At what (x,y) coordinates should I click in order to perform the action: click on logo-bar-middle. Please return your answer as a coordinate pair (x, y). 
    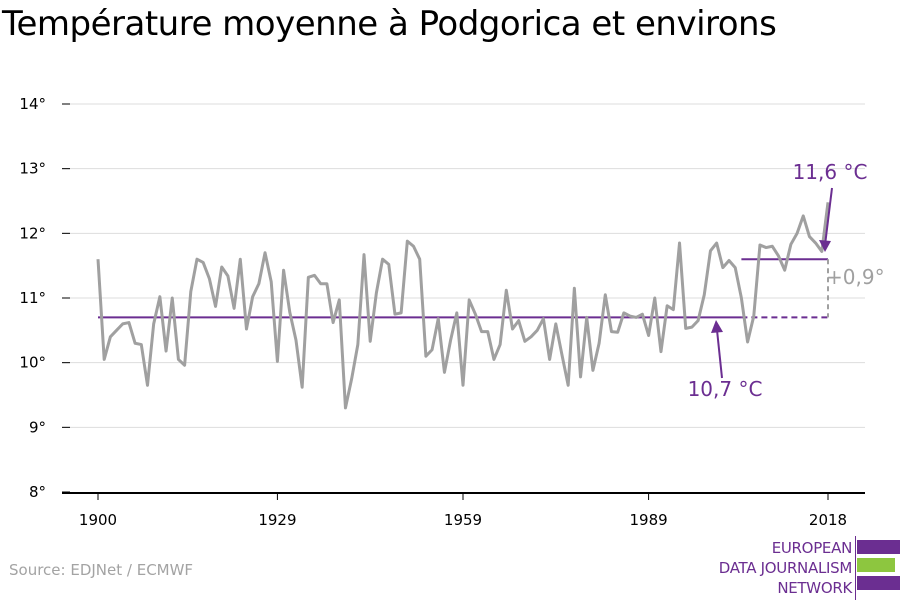
    Looking at the image, I should click on (876, 565).